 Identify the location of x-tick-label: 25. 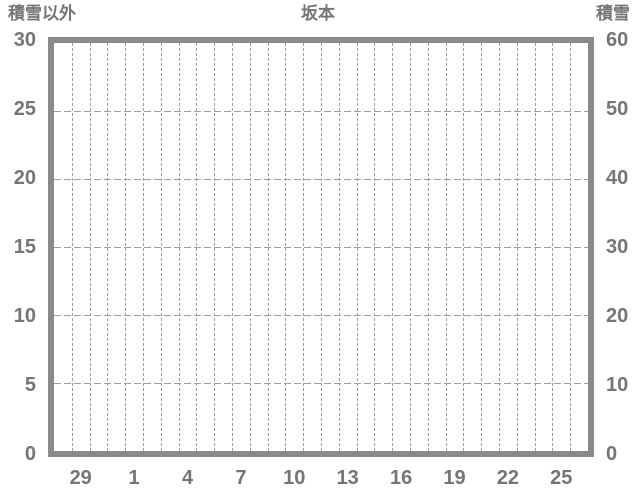
(561, 478).